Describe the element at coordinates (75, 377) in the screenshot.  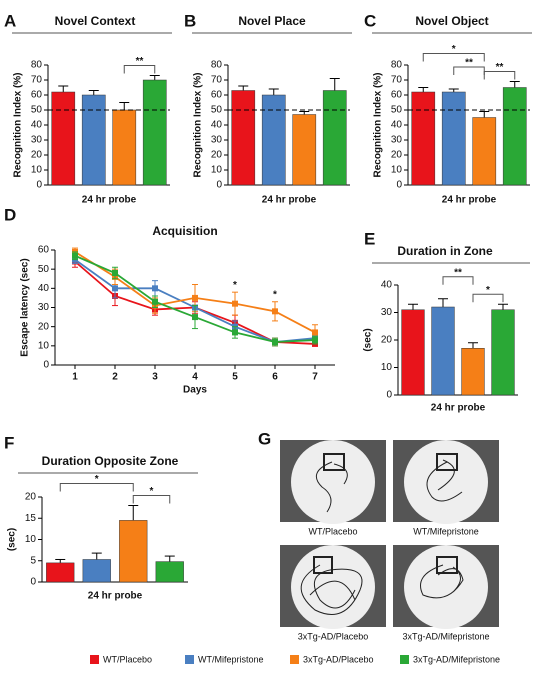
I see `x-tick-label: 1` at that location.